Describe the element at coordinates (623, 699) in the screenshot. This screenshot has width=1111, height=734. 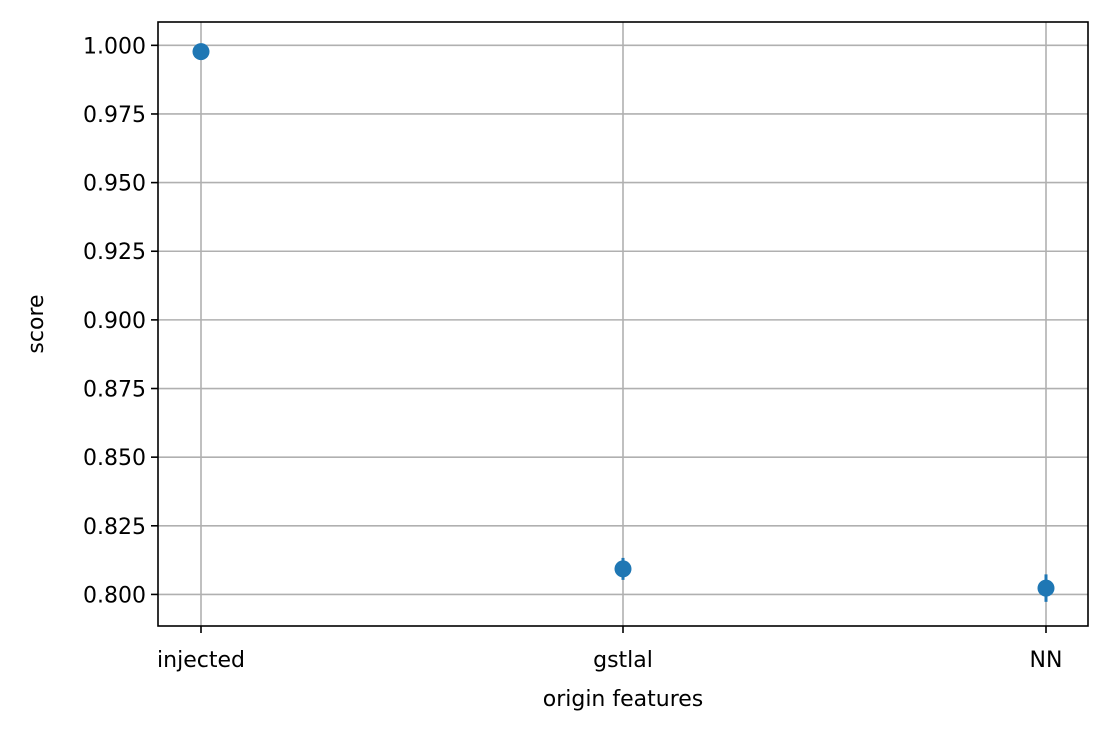
I see `x-axis-label: origin features` at that location.